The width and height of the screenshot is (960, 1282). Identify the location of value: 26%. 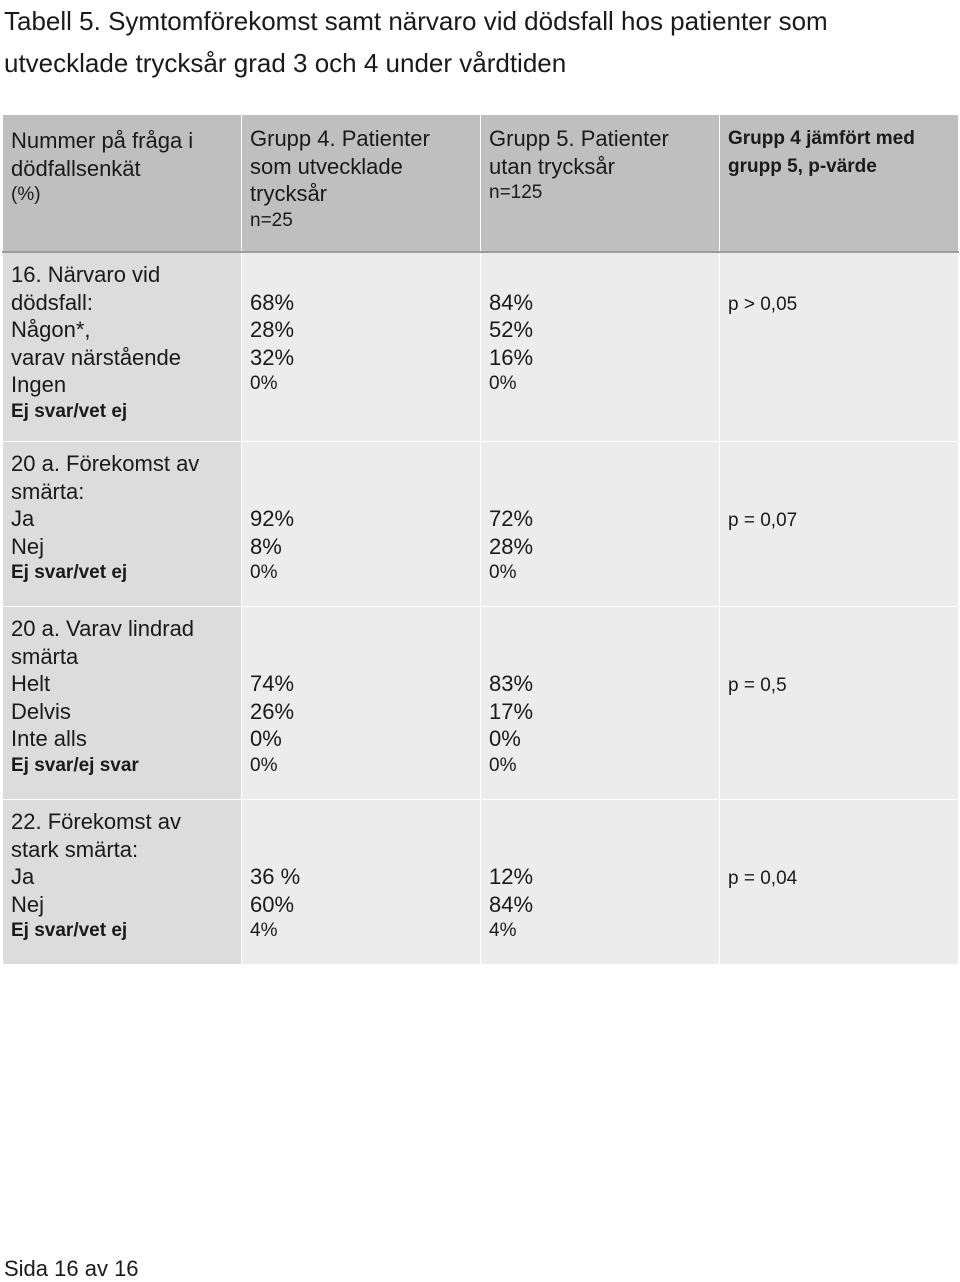
(272, 711).